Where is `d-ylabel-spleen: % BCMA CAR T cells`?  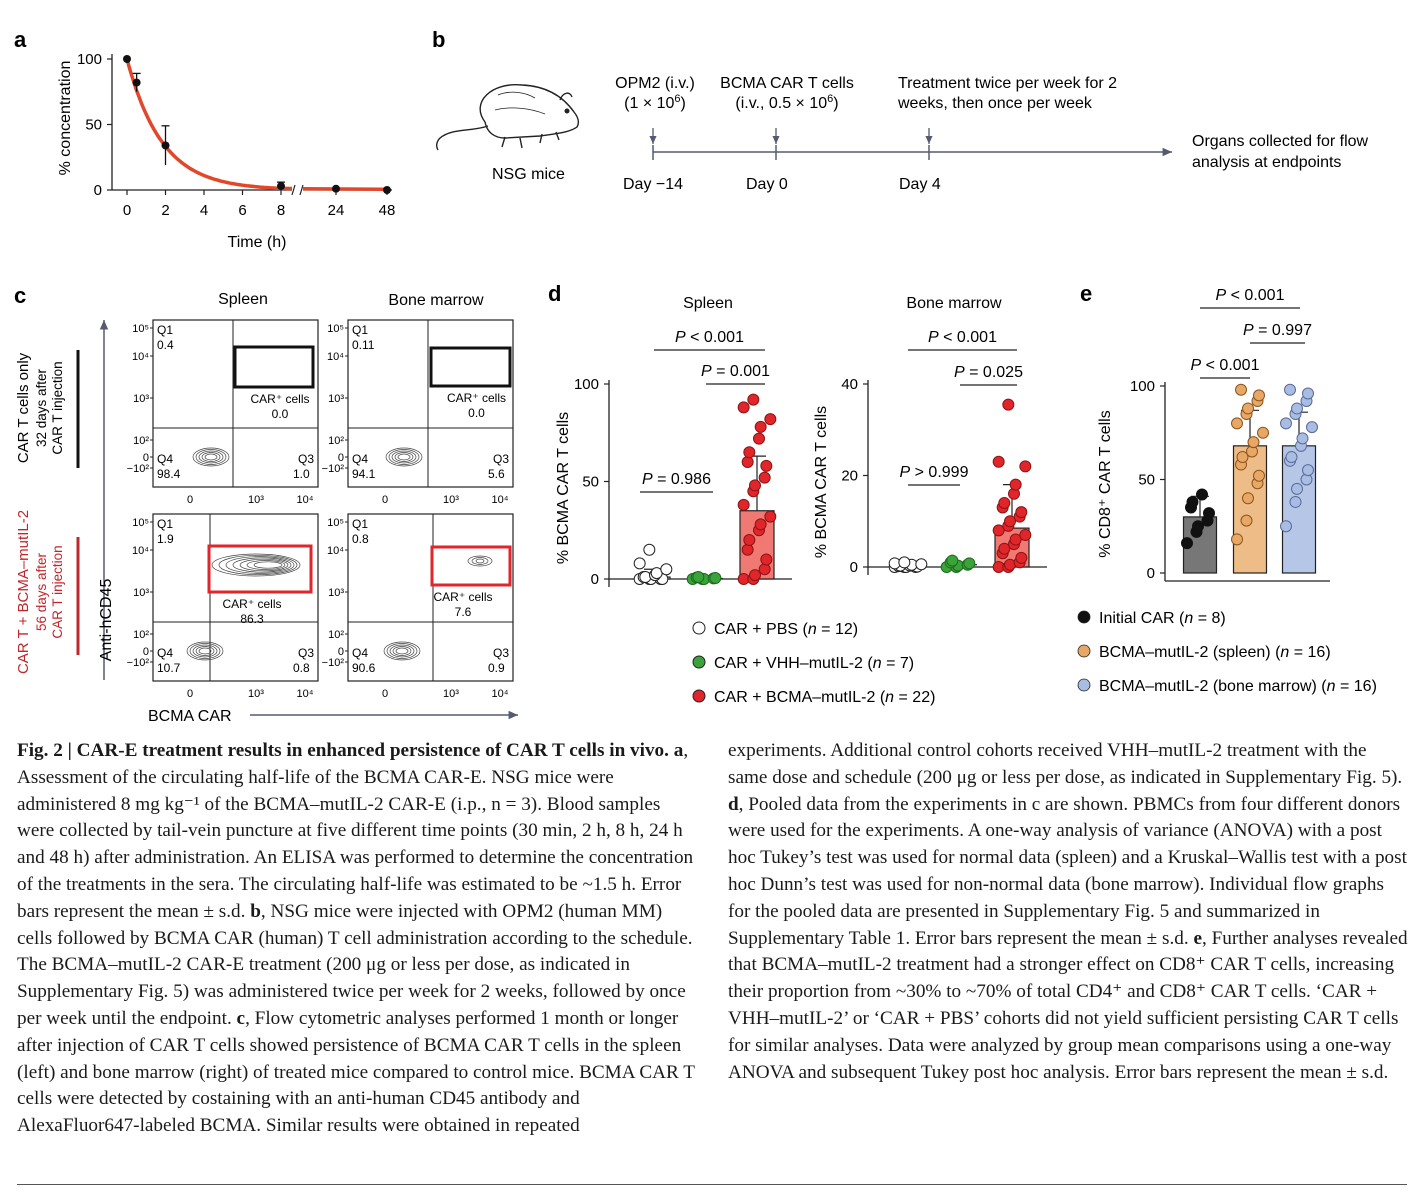 d-ylabel-spleen: % BCMA CAR T cells is located at coordinates (563, 488).